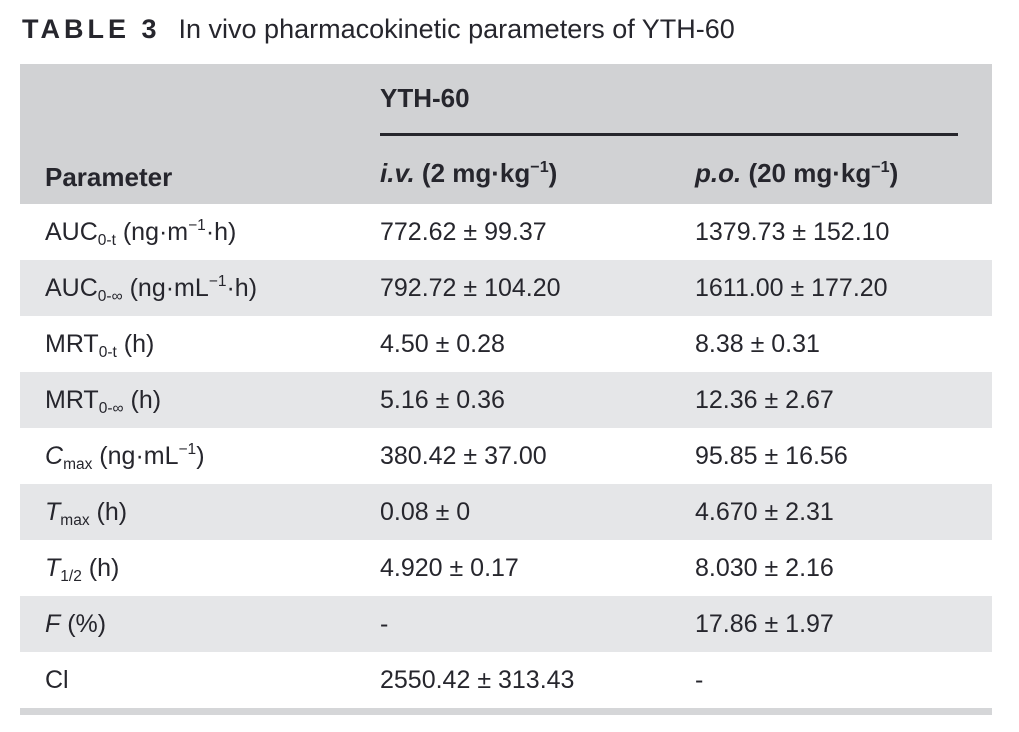 Image resolution: width=1019 pixels, height=732 pixels. Describe the element at coordinates (384, 623) in the screenshot. I see `iv-value-cell: -` at that location.